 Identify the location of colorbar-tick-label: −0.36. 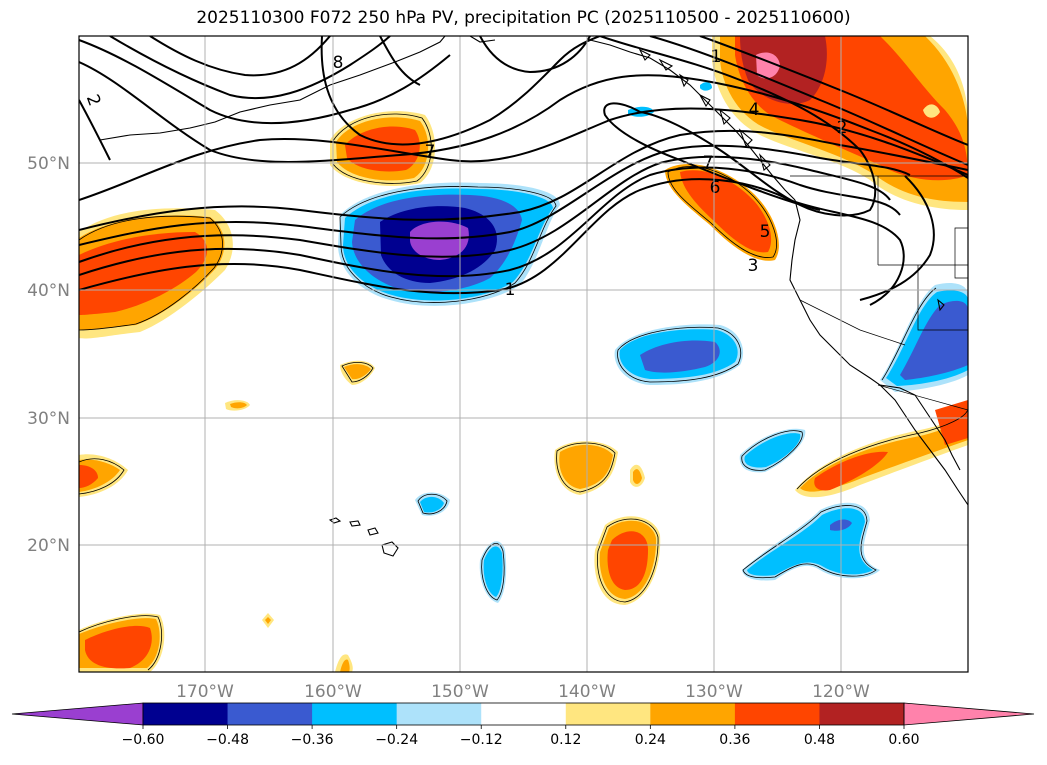
(312, 740).